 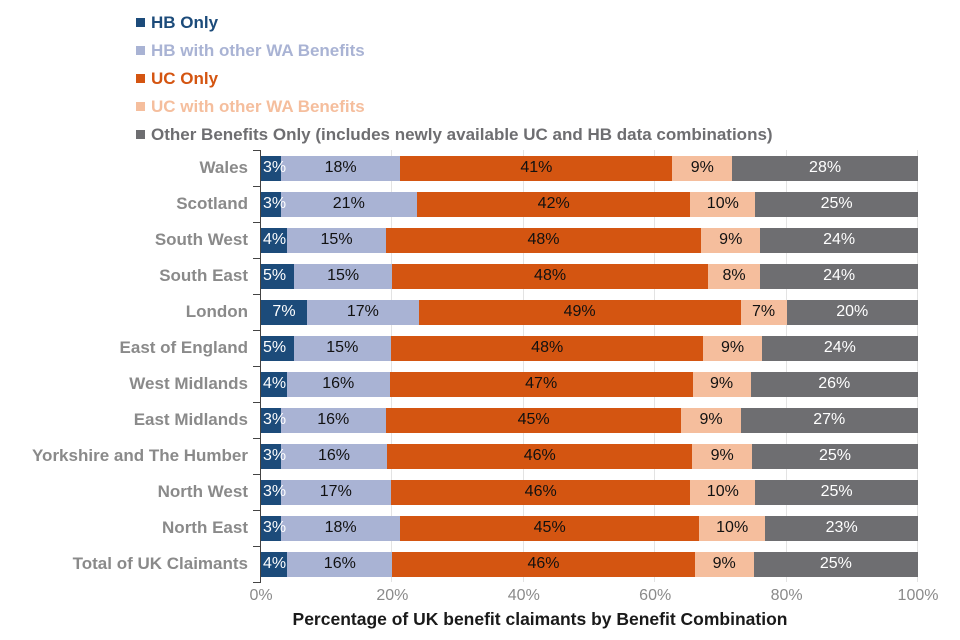 I want to click on x-axis-ticks: 0% 20% 40% 60% 80% 100%, so click(x=480, y=597).